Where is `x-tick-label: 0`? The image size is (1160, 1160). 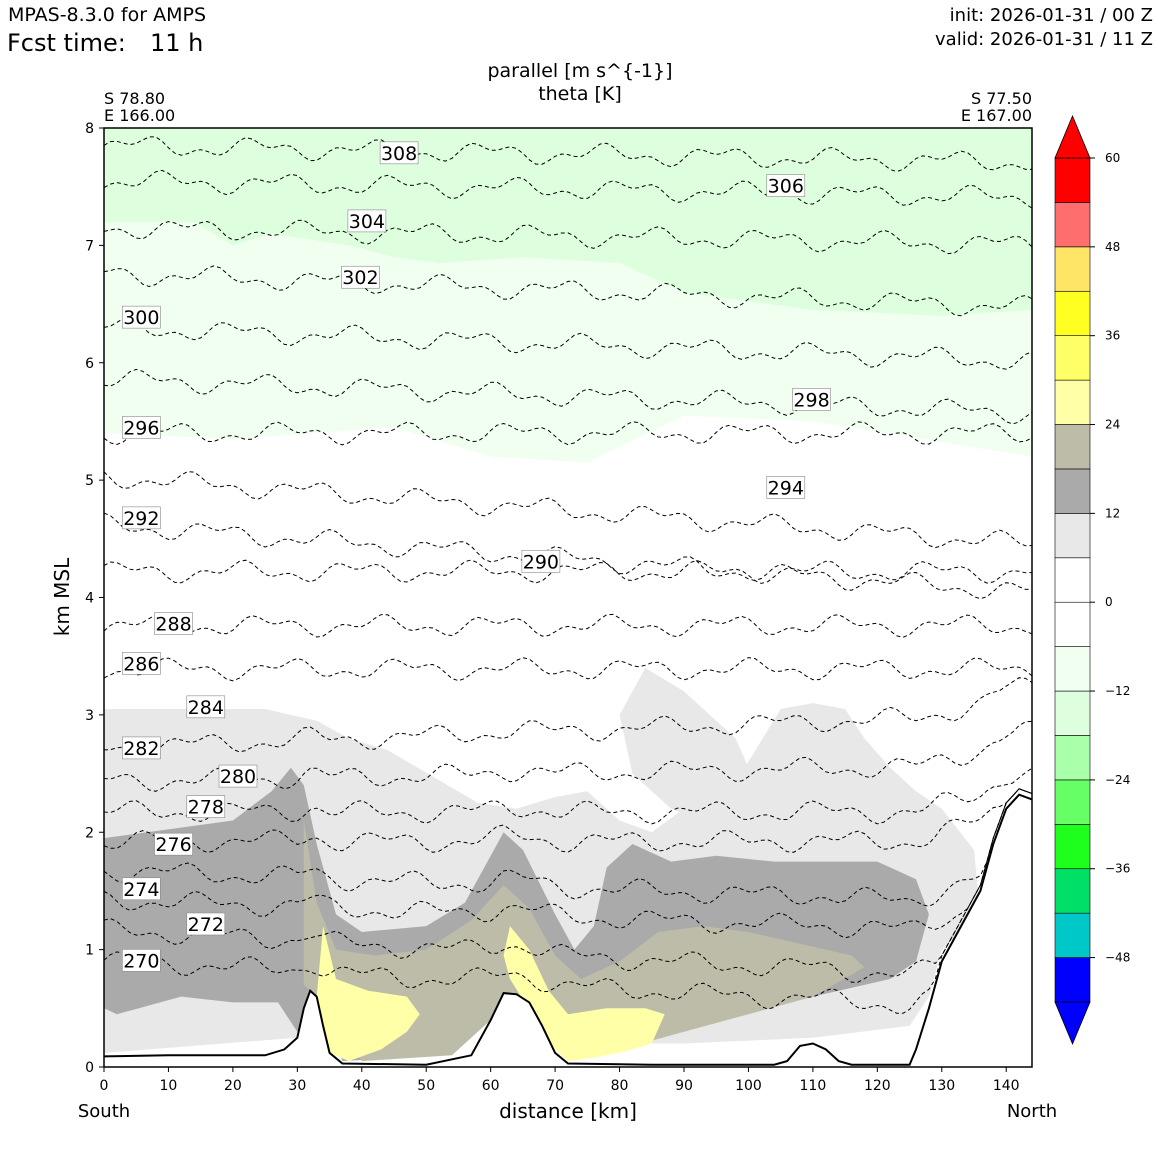
x-tick-label: 0 is located at coordinates (104, 1086).